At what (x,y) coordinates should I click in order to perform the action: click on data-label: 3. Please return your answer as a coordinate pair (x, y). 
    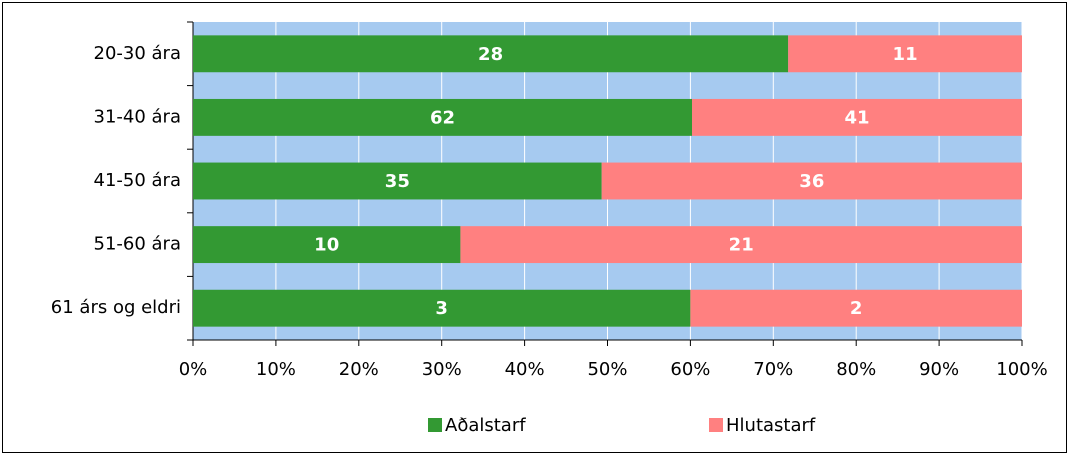
    Looking at the image, I should click on (441, 308).